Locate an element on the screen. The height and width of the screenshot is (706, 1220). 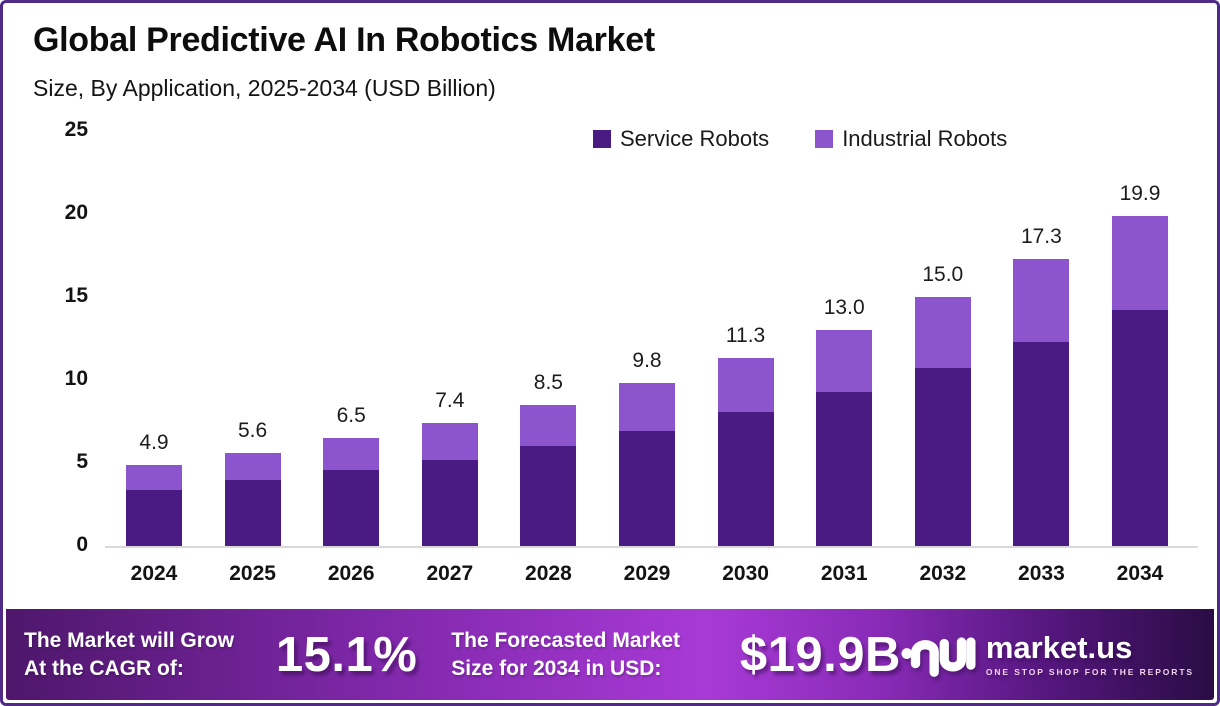
x-axis-label: 2027 is located at coordinates (450, 573).